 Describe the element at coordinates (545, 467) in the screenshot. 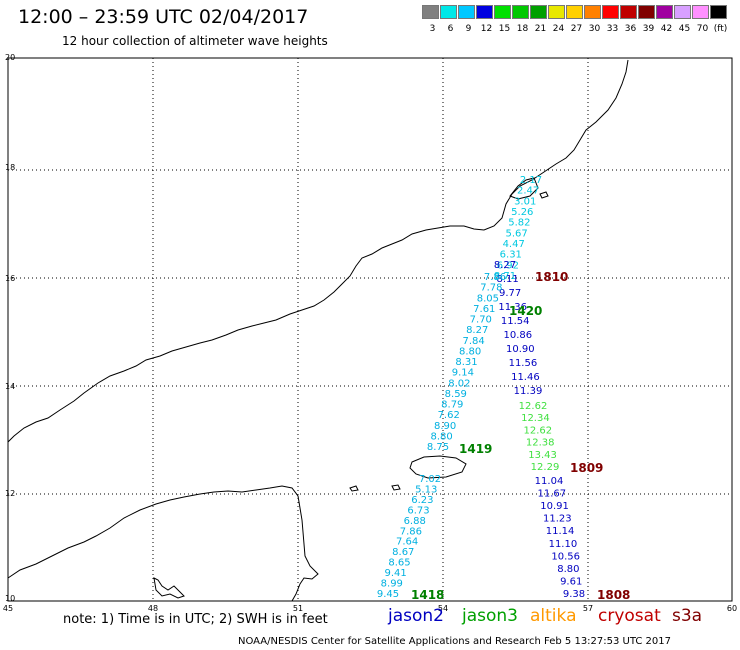

I see `swh-value-label: 12.29` at that location.